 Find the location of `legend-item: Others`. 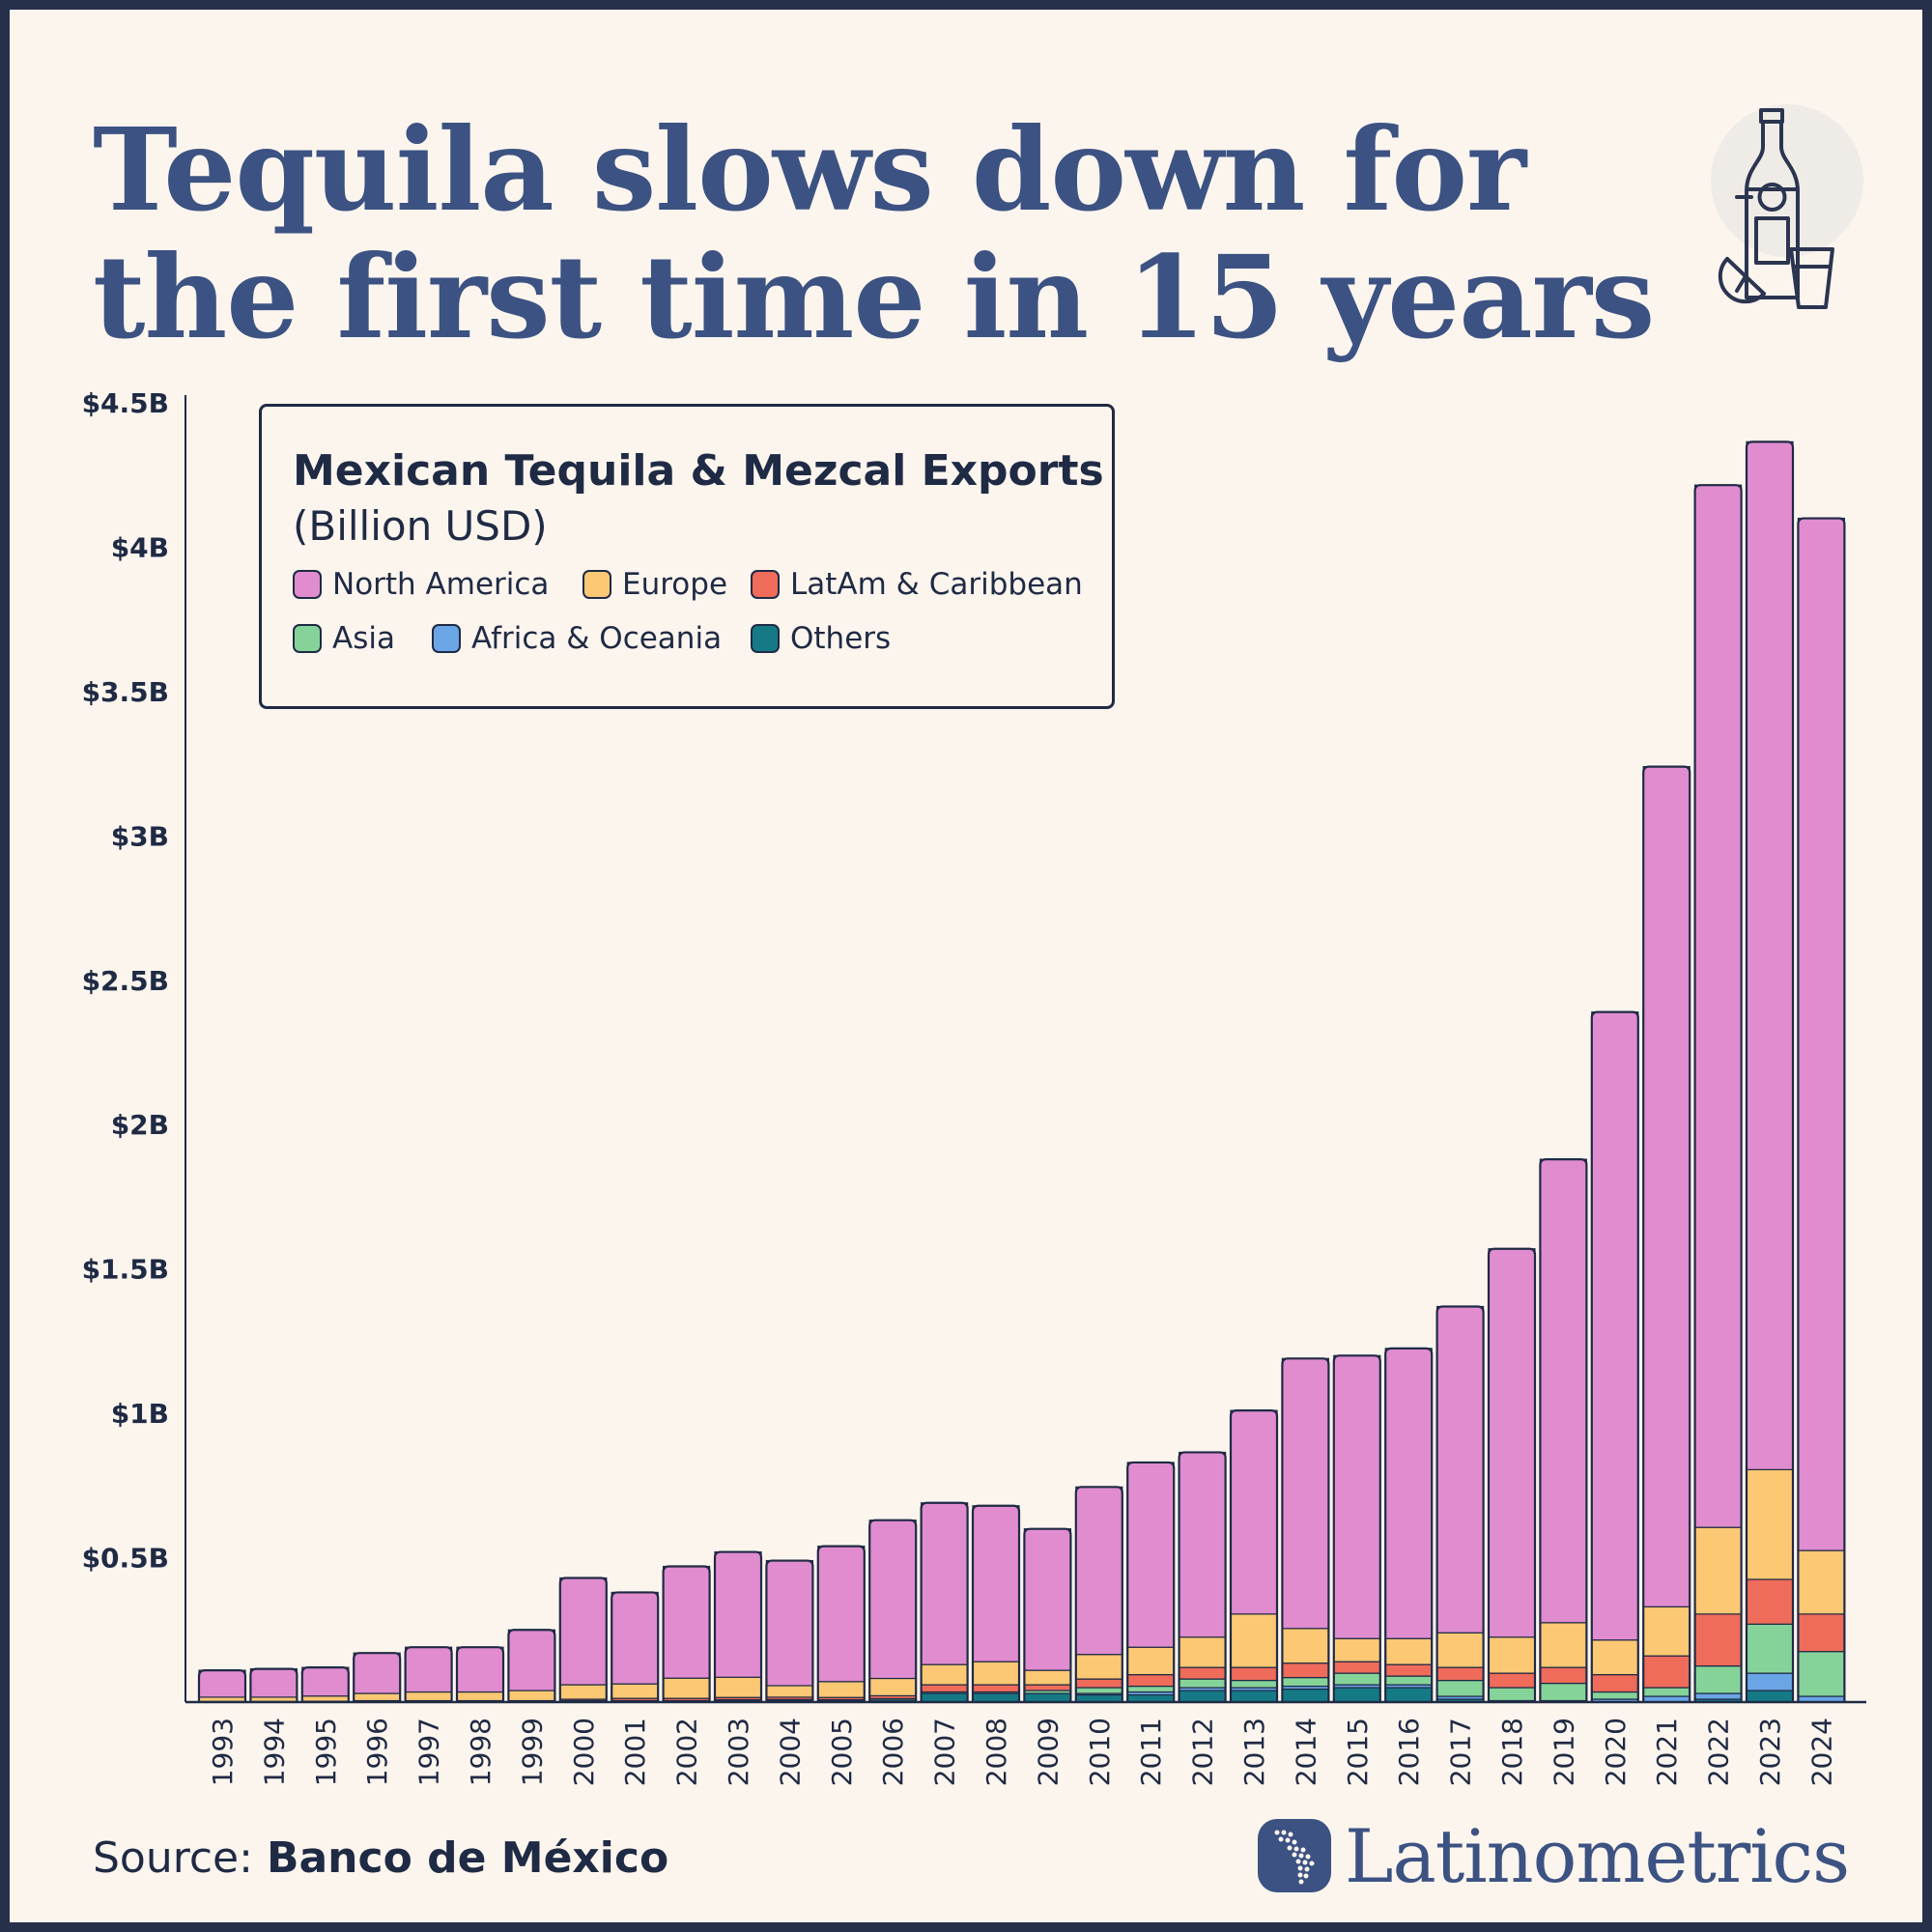

legend-item: Others is located at coordinates (821, 638).